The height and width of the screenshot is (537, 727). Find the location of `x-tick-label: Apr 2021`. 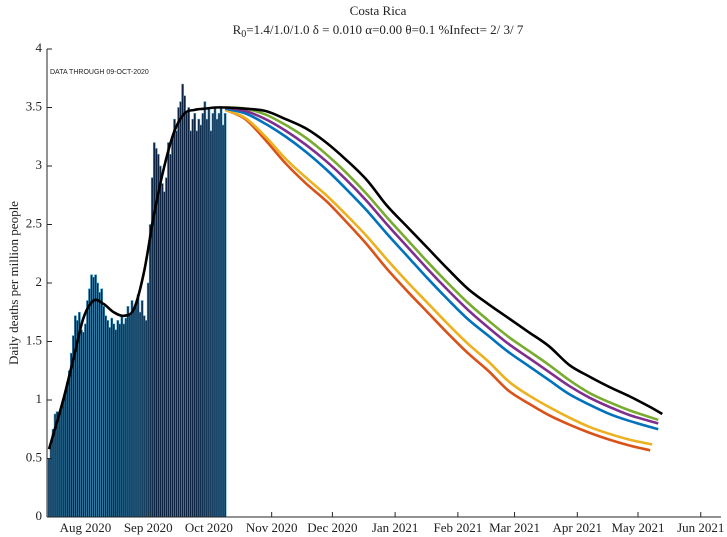

x-tick-label: Apr 2021 is located at coordinates (577, 527).